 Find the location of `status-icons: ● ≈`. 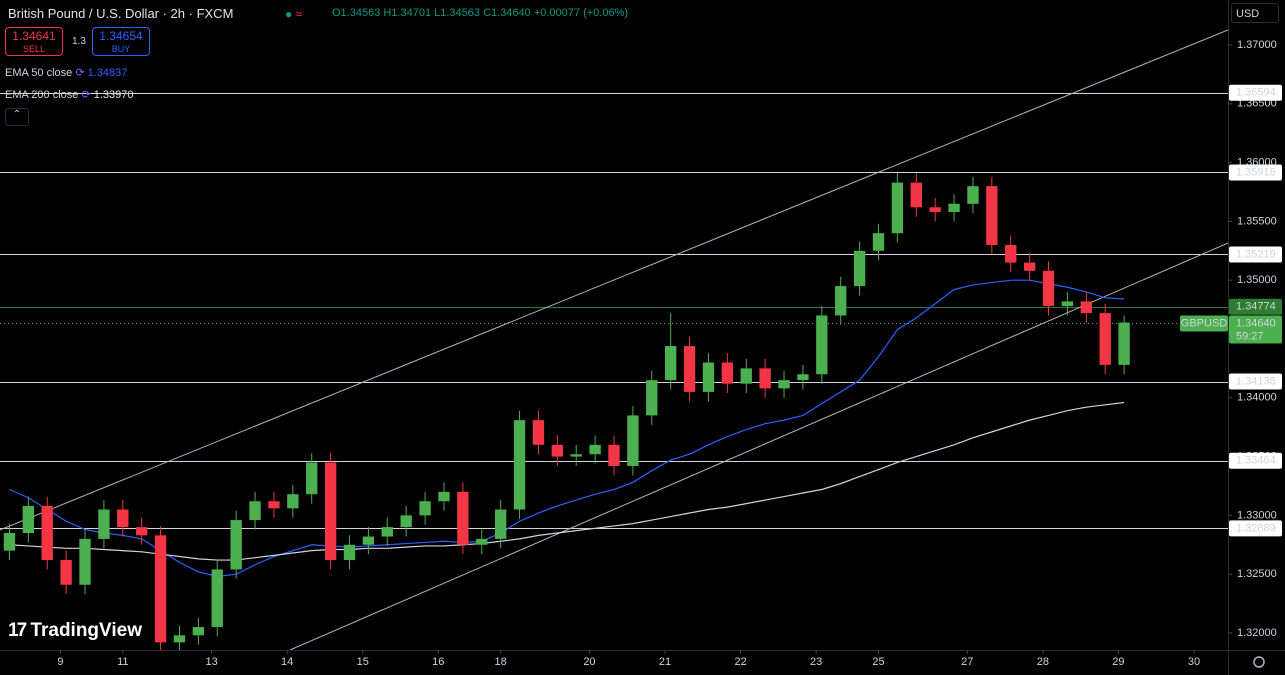

status-icons: ● ≈ is located at coordinates (294, 14).